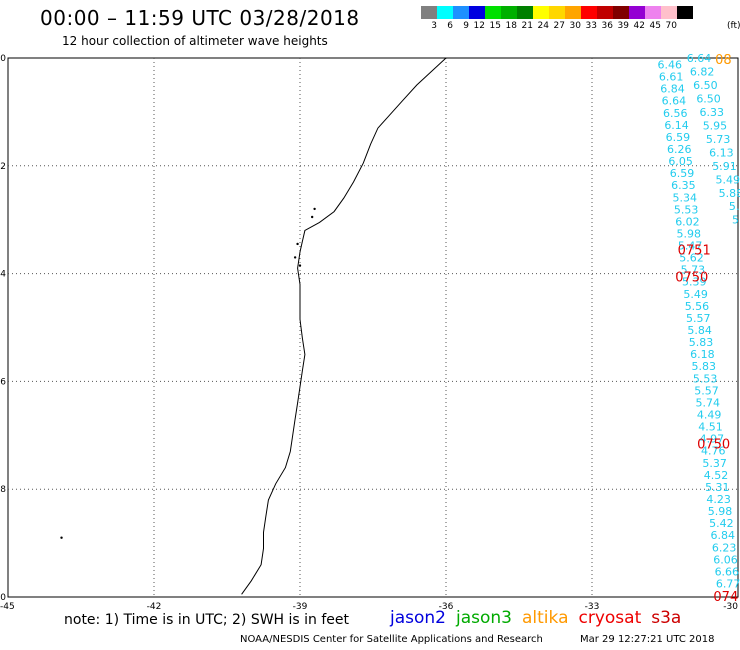 The height and width of the screenshot is (650, 740). I want to click on color-bin-3: 12, so click(477, 18).